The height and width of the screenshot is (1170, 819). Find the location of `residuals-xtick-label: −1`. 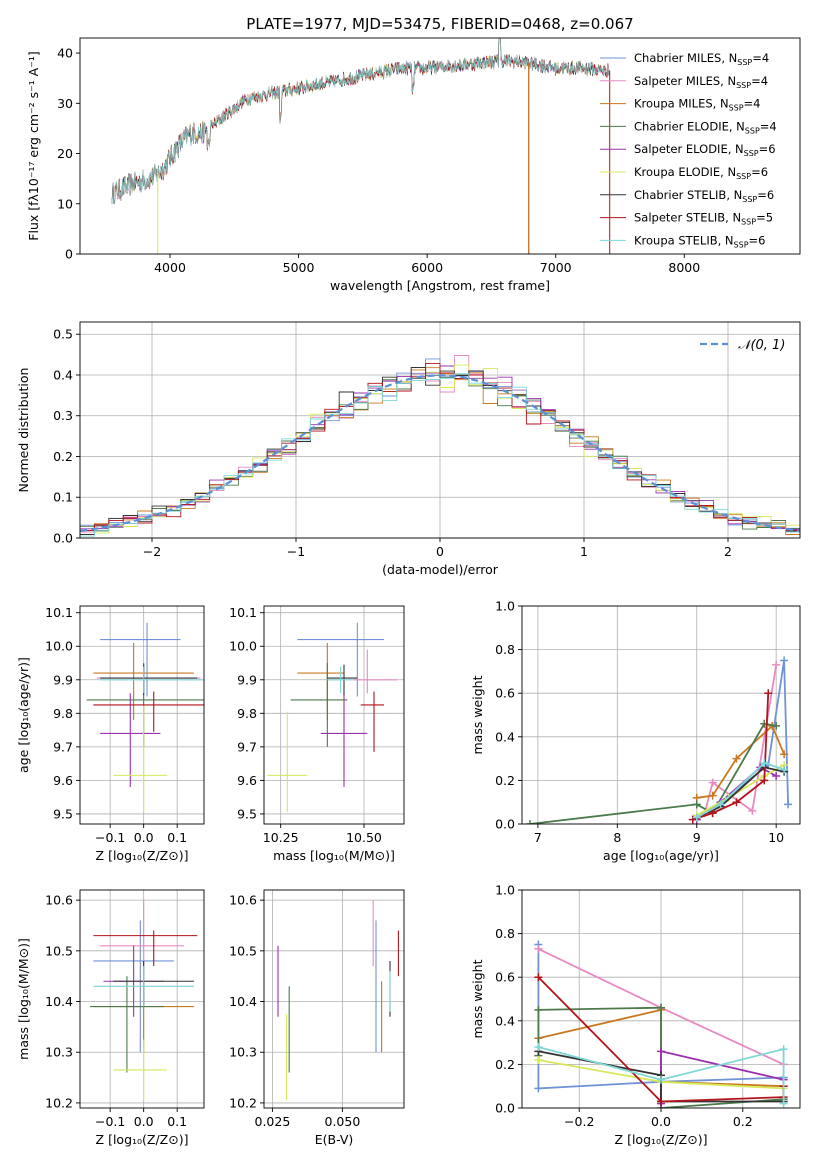

residuals-xtick-label: −1 is located at coordinates (296, 551).